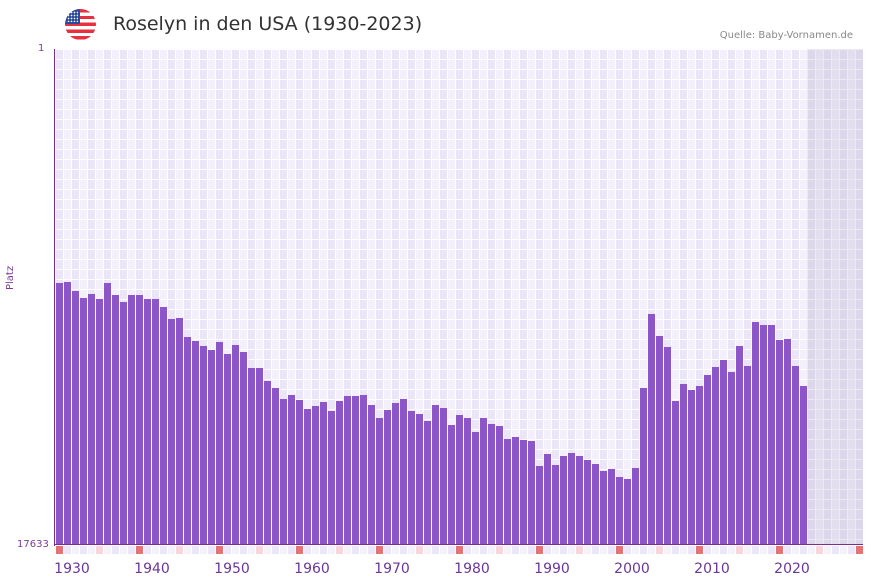 The height and width of the screenshot is (587, 873). What do you see at coordinates (691, 467) in the screenshot?
I see `bar-2009` at bounding box center [691, 467].